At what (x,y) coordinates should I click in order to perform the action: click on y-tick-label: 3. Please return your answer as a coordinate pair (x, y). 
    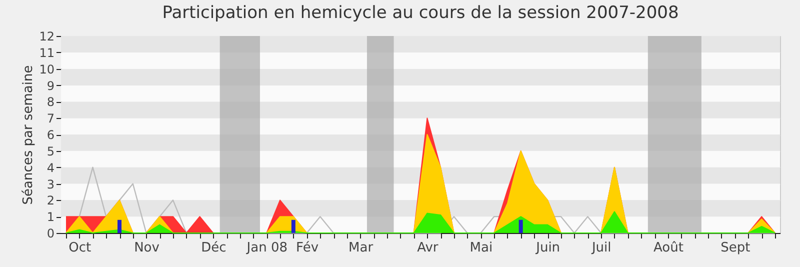
    Looking at the image, I should click on (50, 184).